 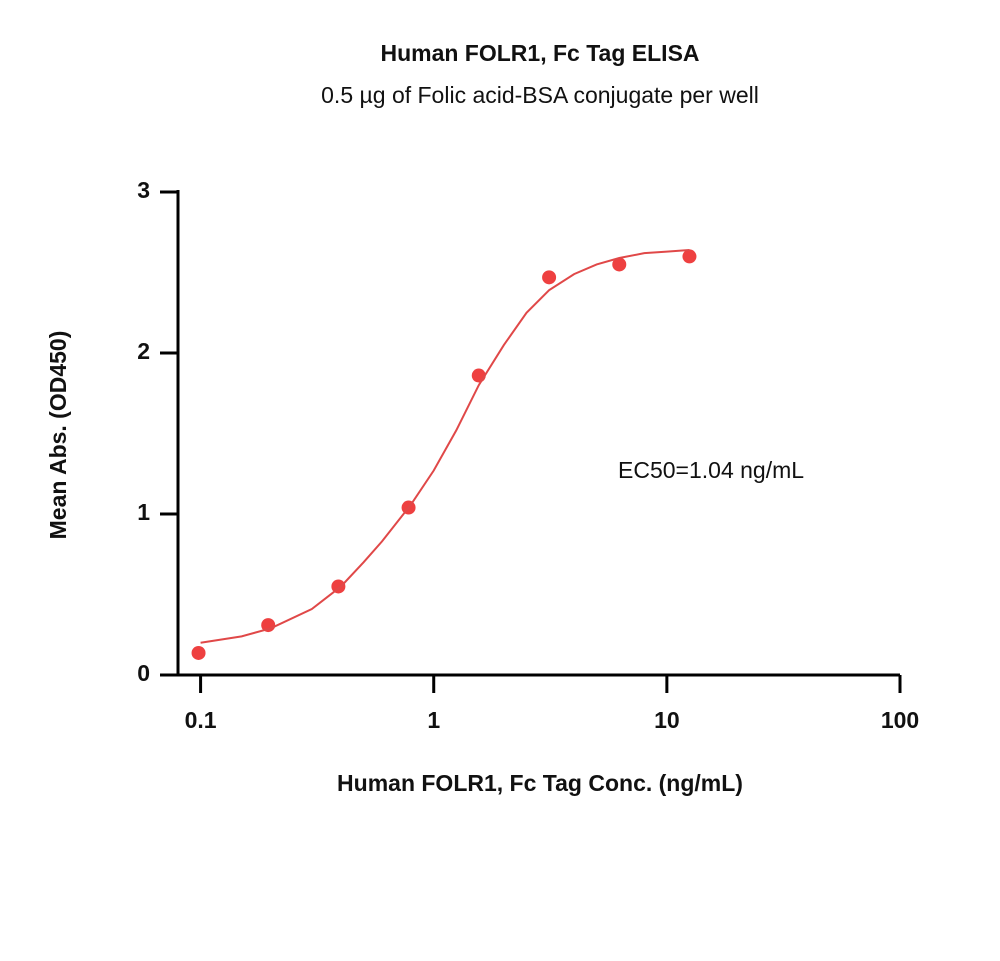 I want to click on x-tick-label: 10, so click(x=667, y=720).